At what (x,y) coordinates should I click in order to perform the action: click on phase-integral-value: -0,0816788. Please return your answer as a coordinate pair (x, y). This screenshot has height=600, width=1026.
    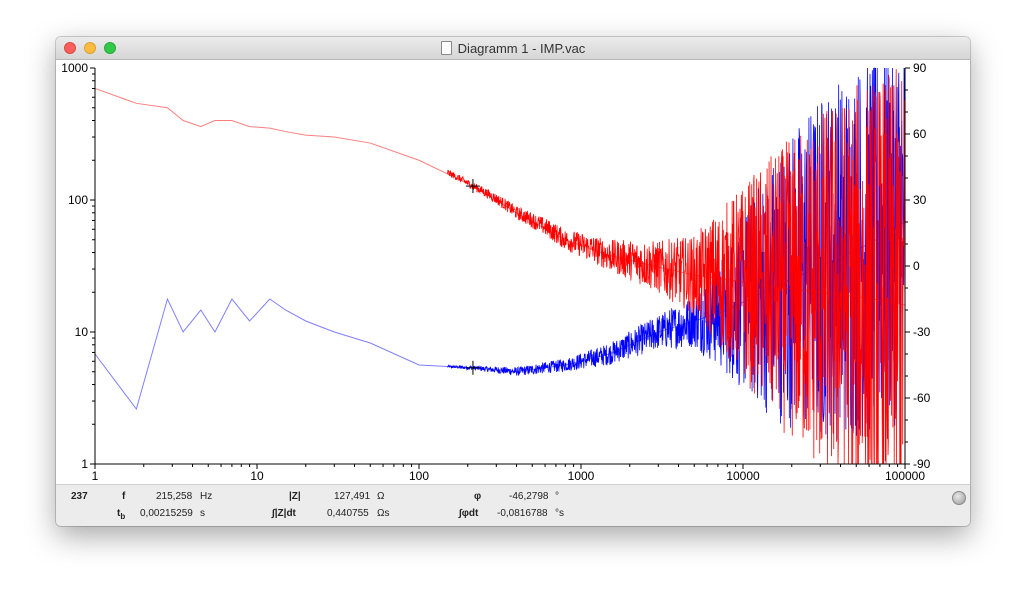
    Looking at the image, I should click on (522, 513).